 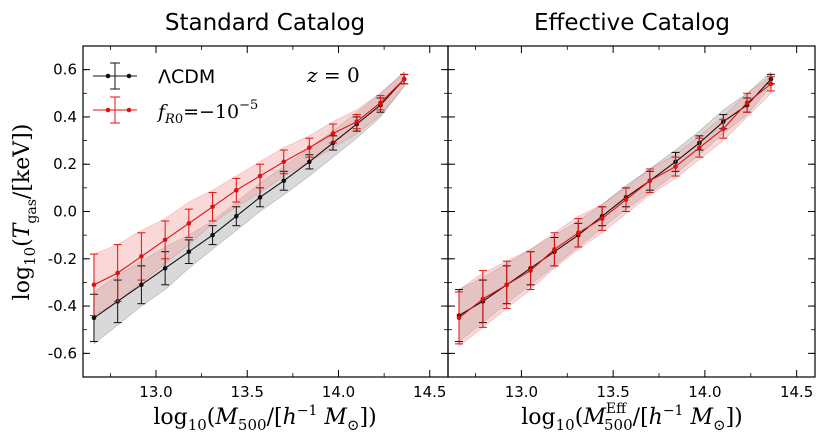 I want to click on y-tick-label: 0.0, so click(x=65, y=212).